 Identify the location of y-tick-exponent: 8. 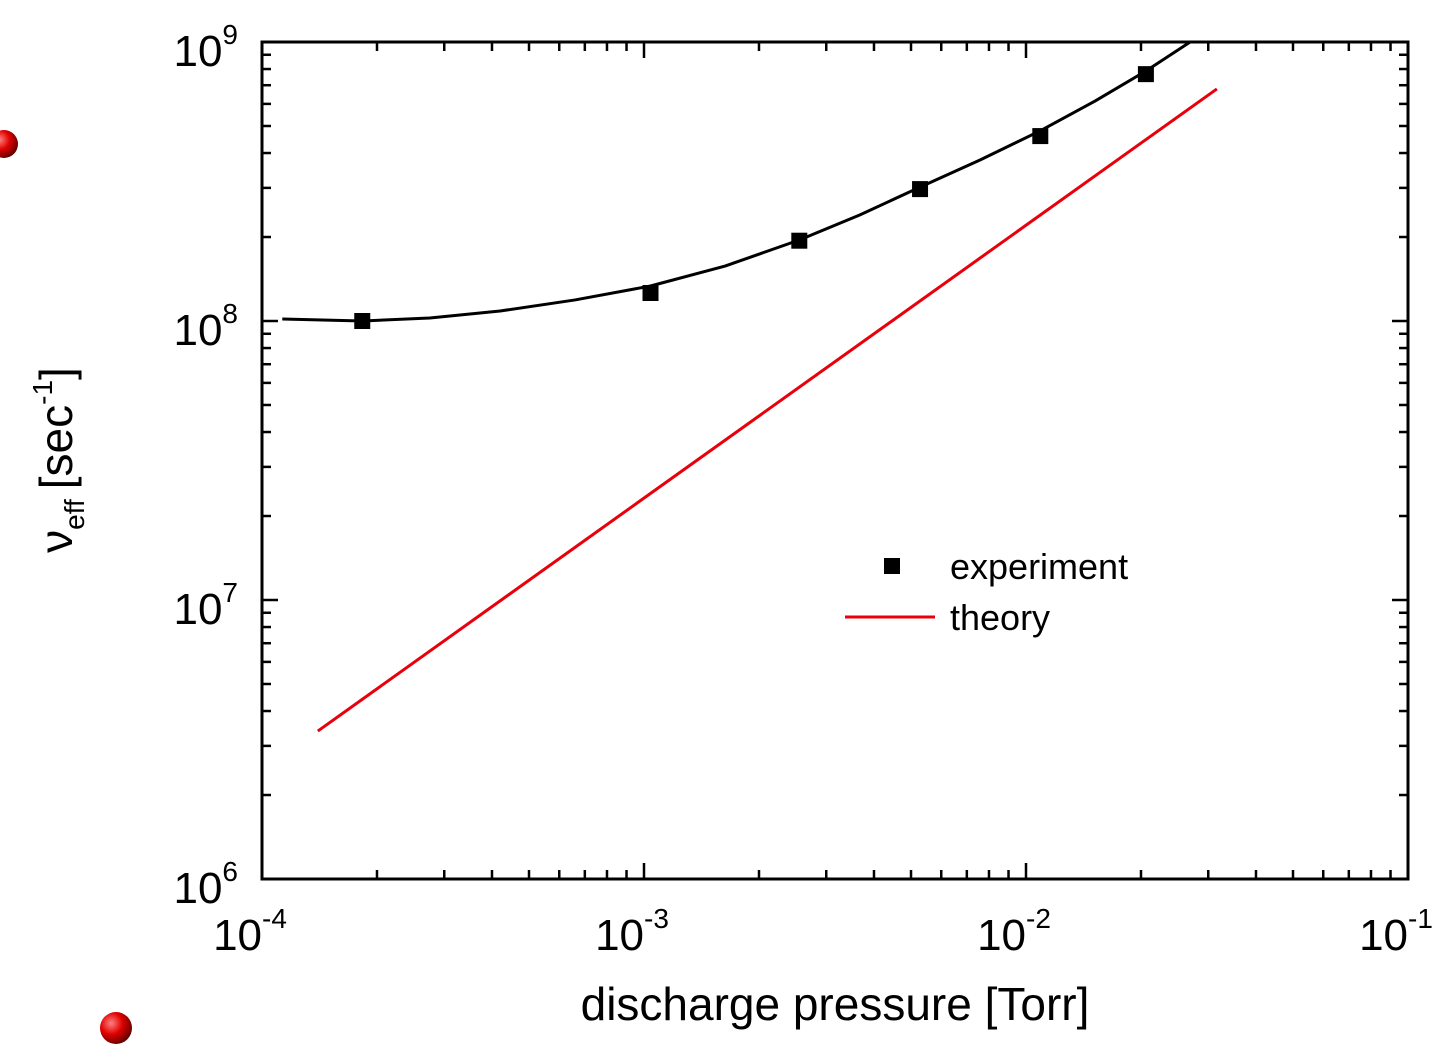
(230, 313).